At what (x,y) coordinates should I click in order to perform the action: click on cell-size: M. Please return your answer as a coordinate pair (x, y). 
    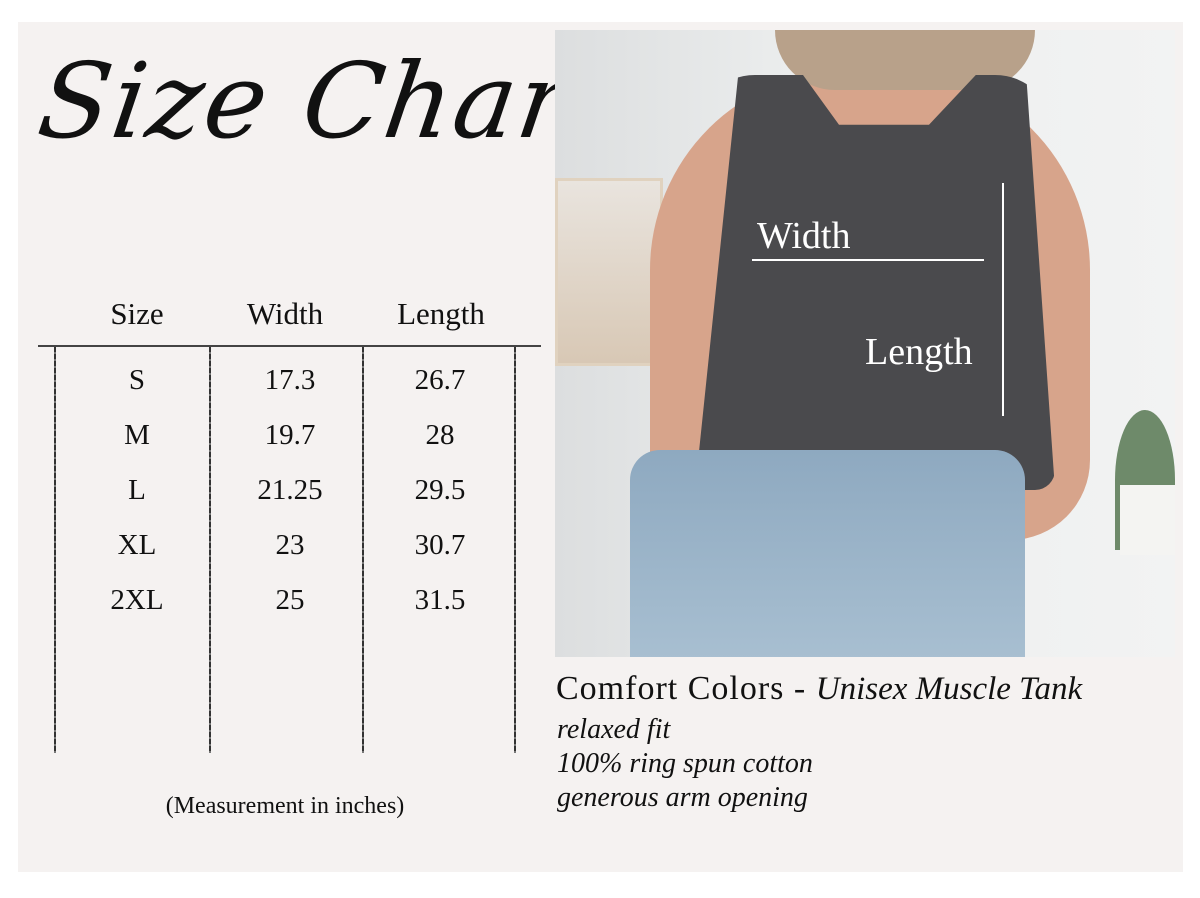
    Looking at the image, I should click on (137, 435).